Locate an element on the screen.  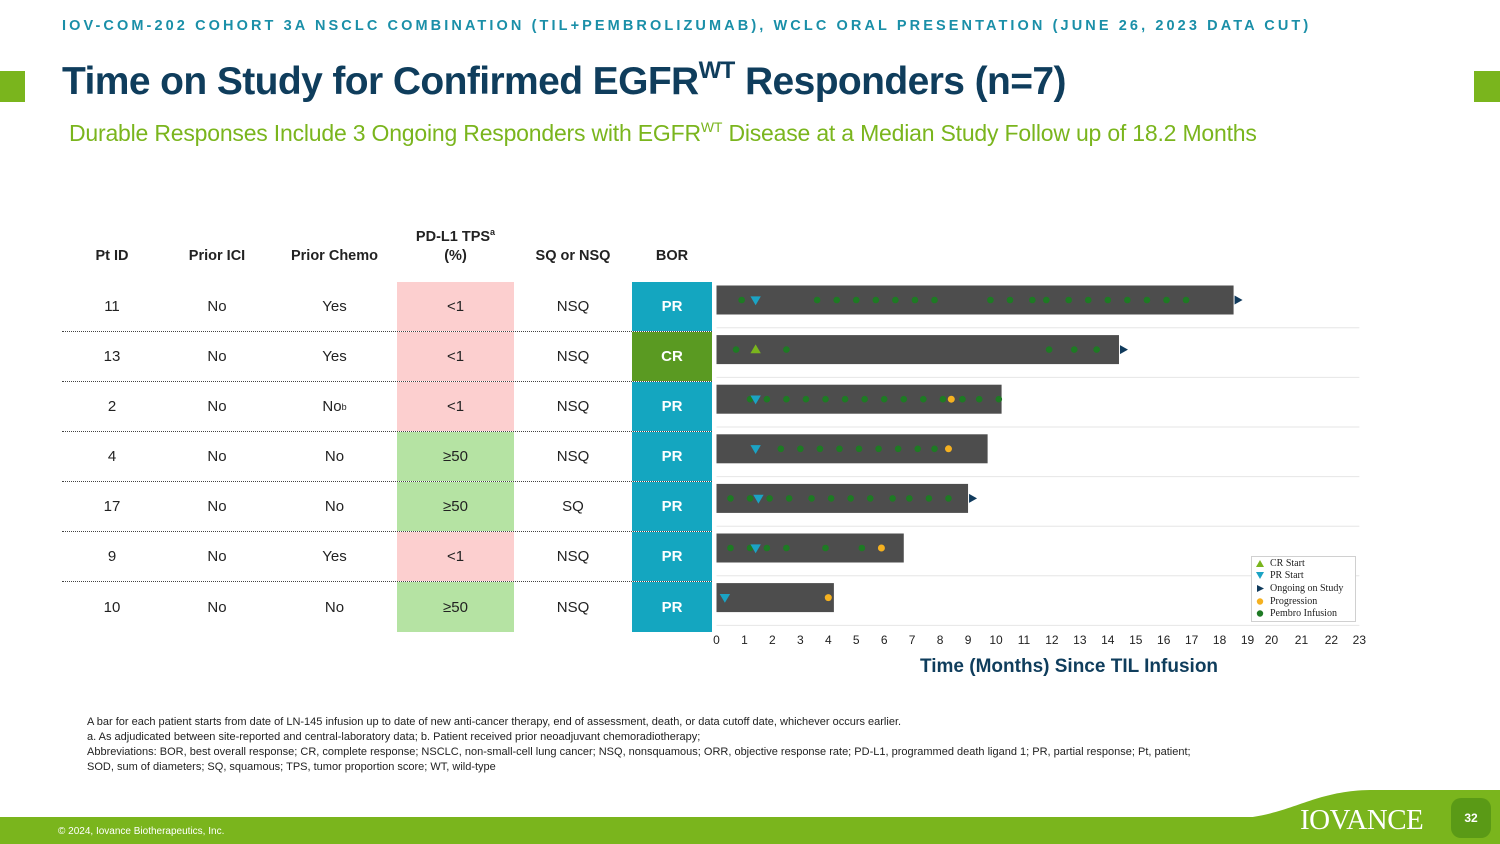
cell-pt-id-text: 11 is located at coordinates (112, 306).